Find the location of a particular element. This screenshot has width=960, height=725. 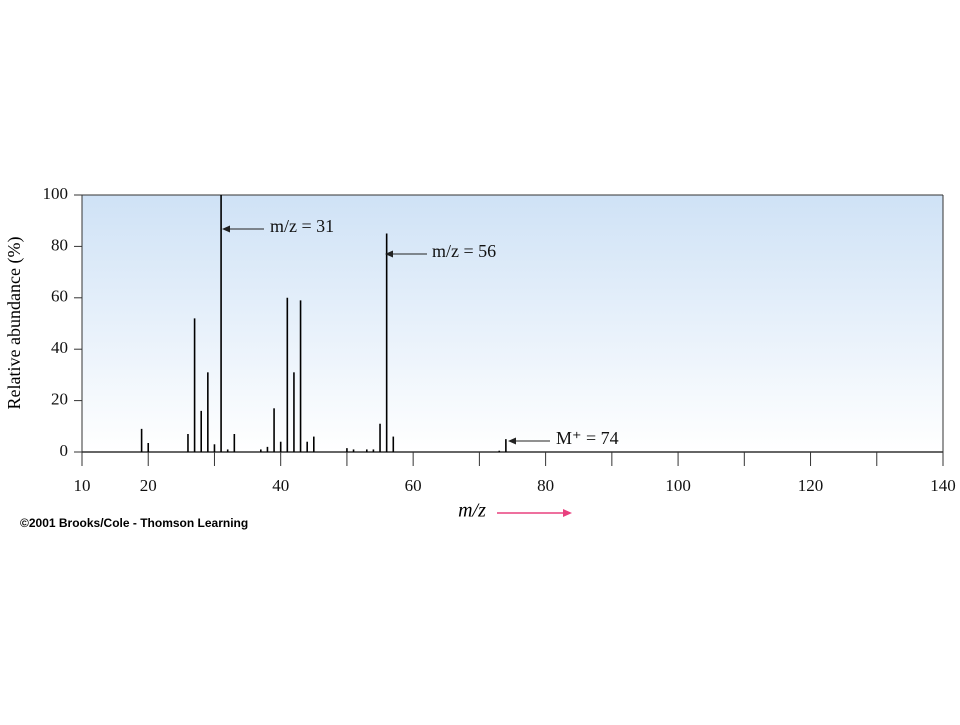

x-tick-label: 20 is located at coordinates (148, 485).